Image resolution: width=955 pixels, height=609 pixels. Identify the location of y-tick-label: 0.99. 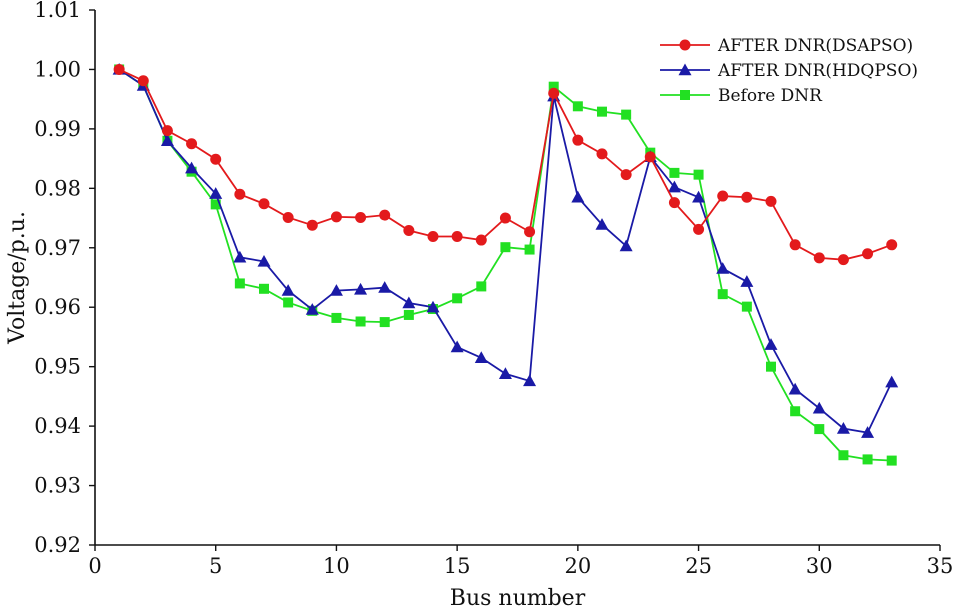
(57, 129).